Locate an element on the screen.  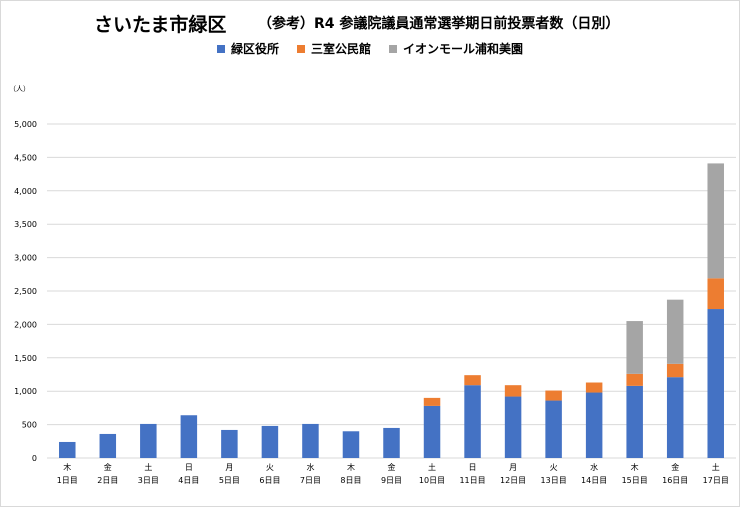
legend-swatch-series1 is located at coordinates (220, 48).